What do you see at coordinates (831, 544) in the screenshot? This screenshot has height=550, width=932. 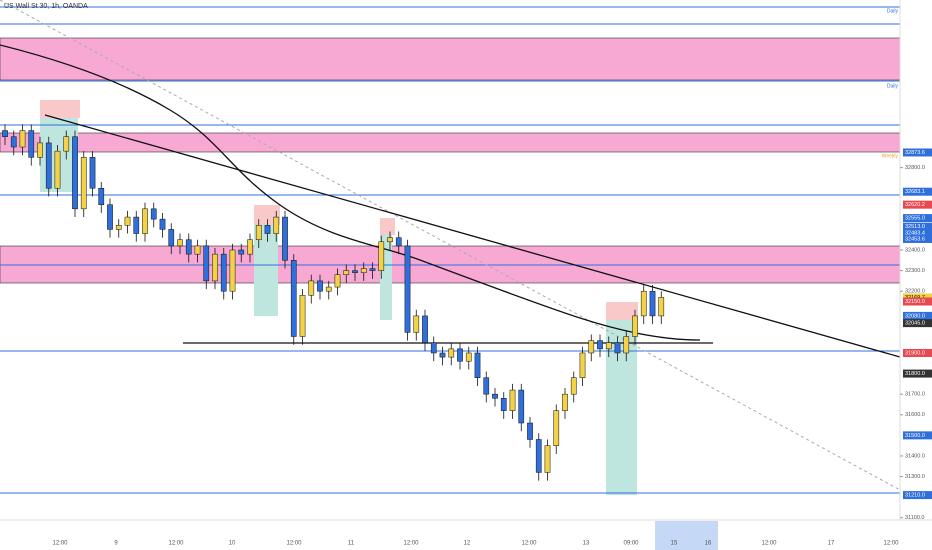 I see `x-tick-label: 17` at bounding box center [831, 544].